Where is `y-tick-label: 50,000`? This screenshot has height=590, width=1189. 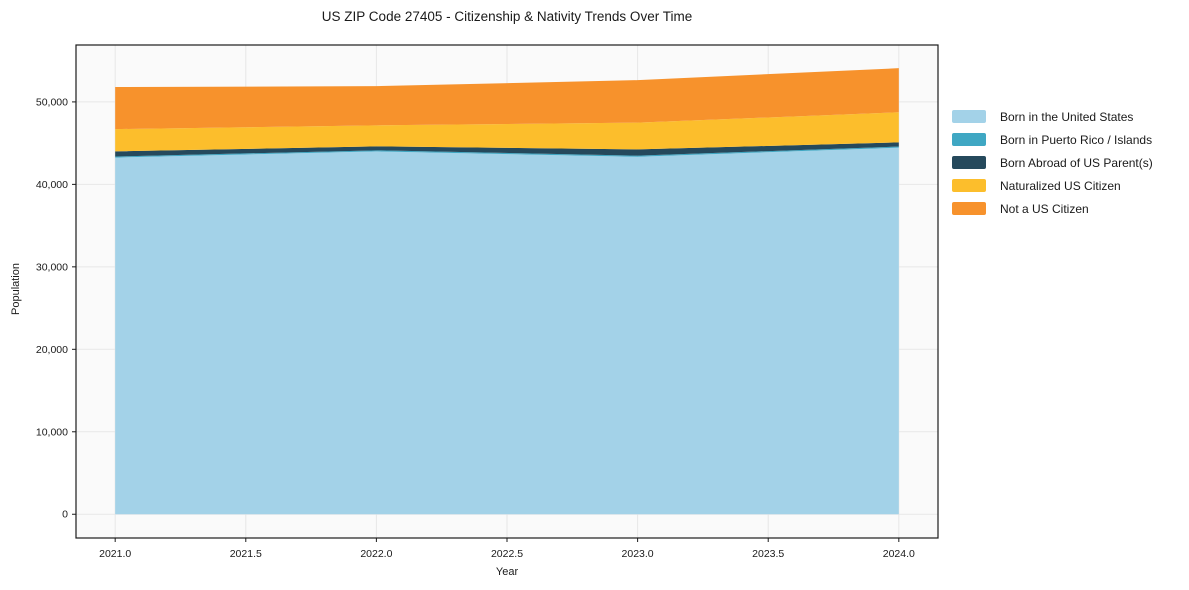
y-tick-label: 50,000 is located at coordinates (52, 102).